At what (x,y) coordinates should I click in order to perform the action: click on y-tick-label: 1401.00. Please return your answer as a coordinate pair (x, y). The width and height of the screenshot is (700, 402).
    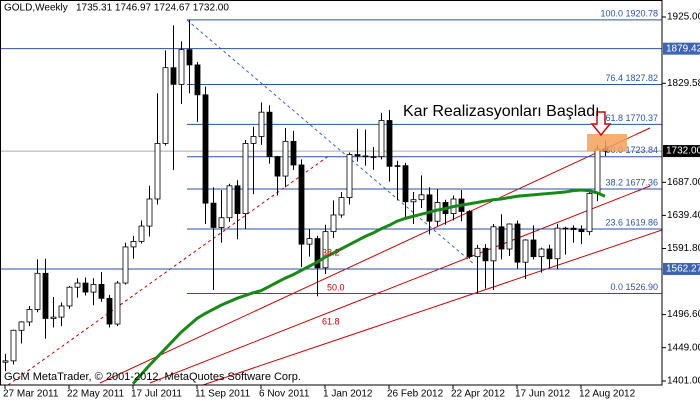
    Looking at the image, I should click on (683, 381).